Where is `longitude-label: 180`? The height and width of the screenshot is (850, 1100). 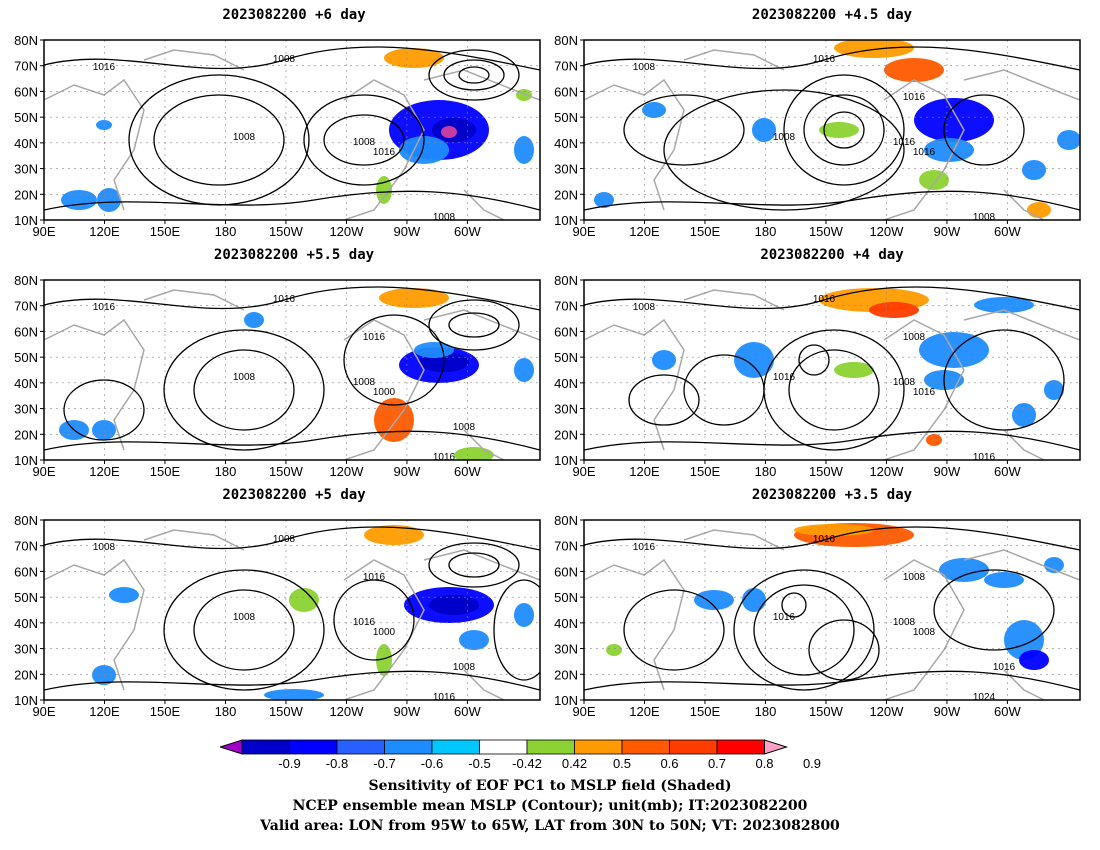
longitude-label: 180 is located at coordinates (766, 471).